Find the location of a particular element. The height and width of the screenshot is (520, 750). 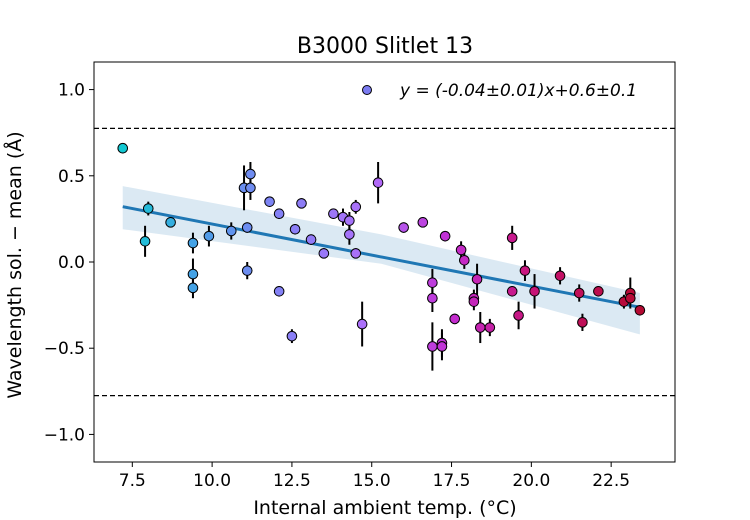

y-tick-label: 1.0 is located at coordinates (71, 91).